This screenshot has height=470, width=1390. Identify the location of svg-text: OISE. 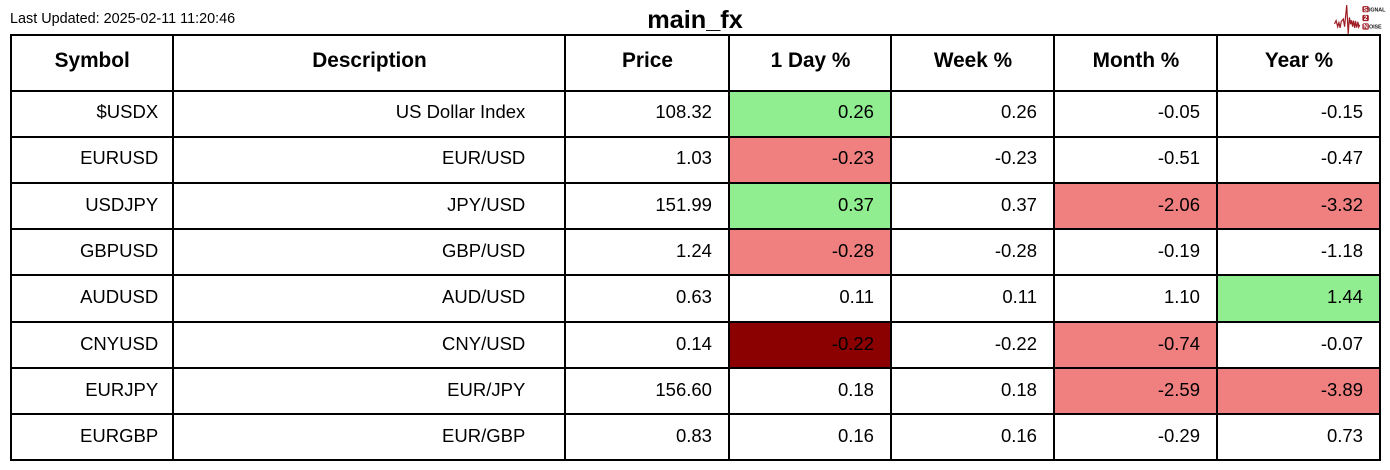
(1375, 28).